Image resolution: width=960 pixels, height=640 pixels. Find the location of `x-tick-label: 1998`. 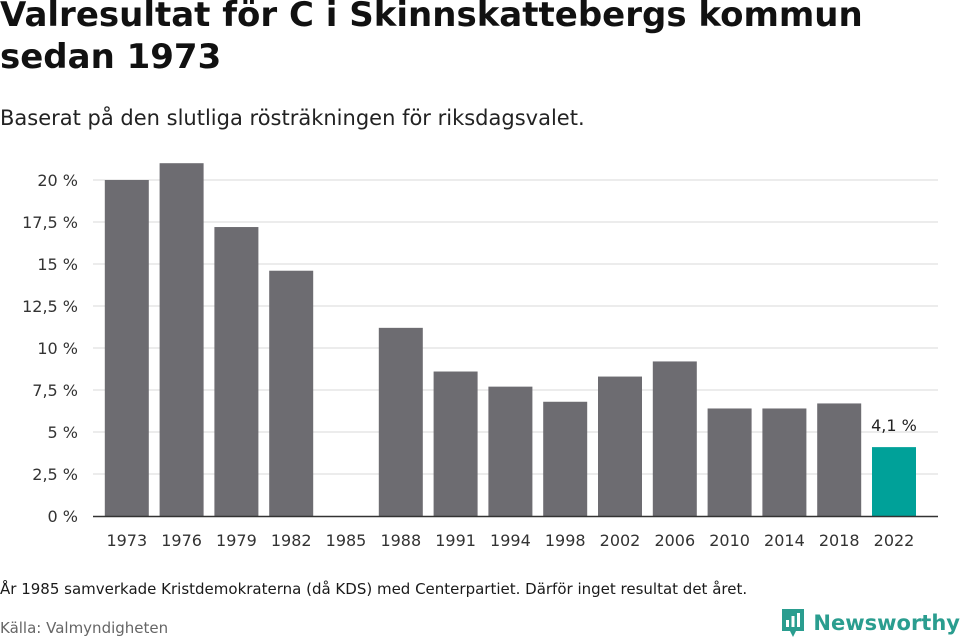

x-tick-label: 1998 is located at coordinates (565, 540).